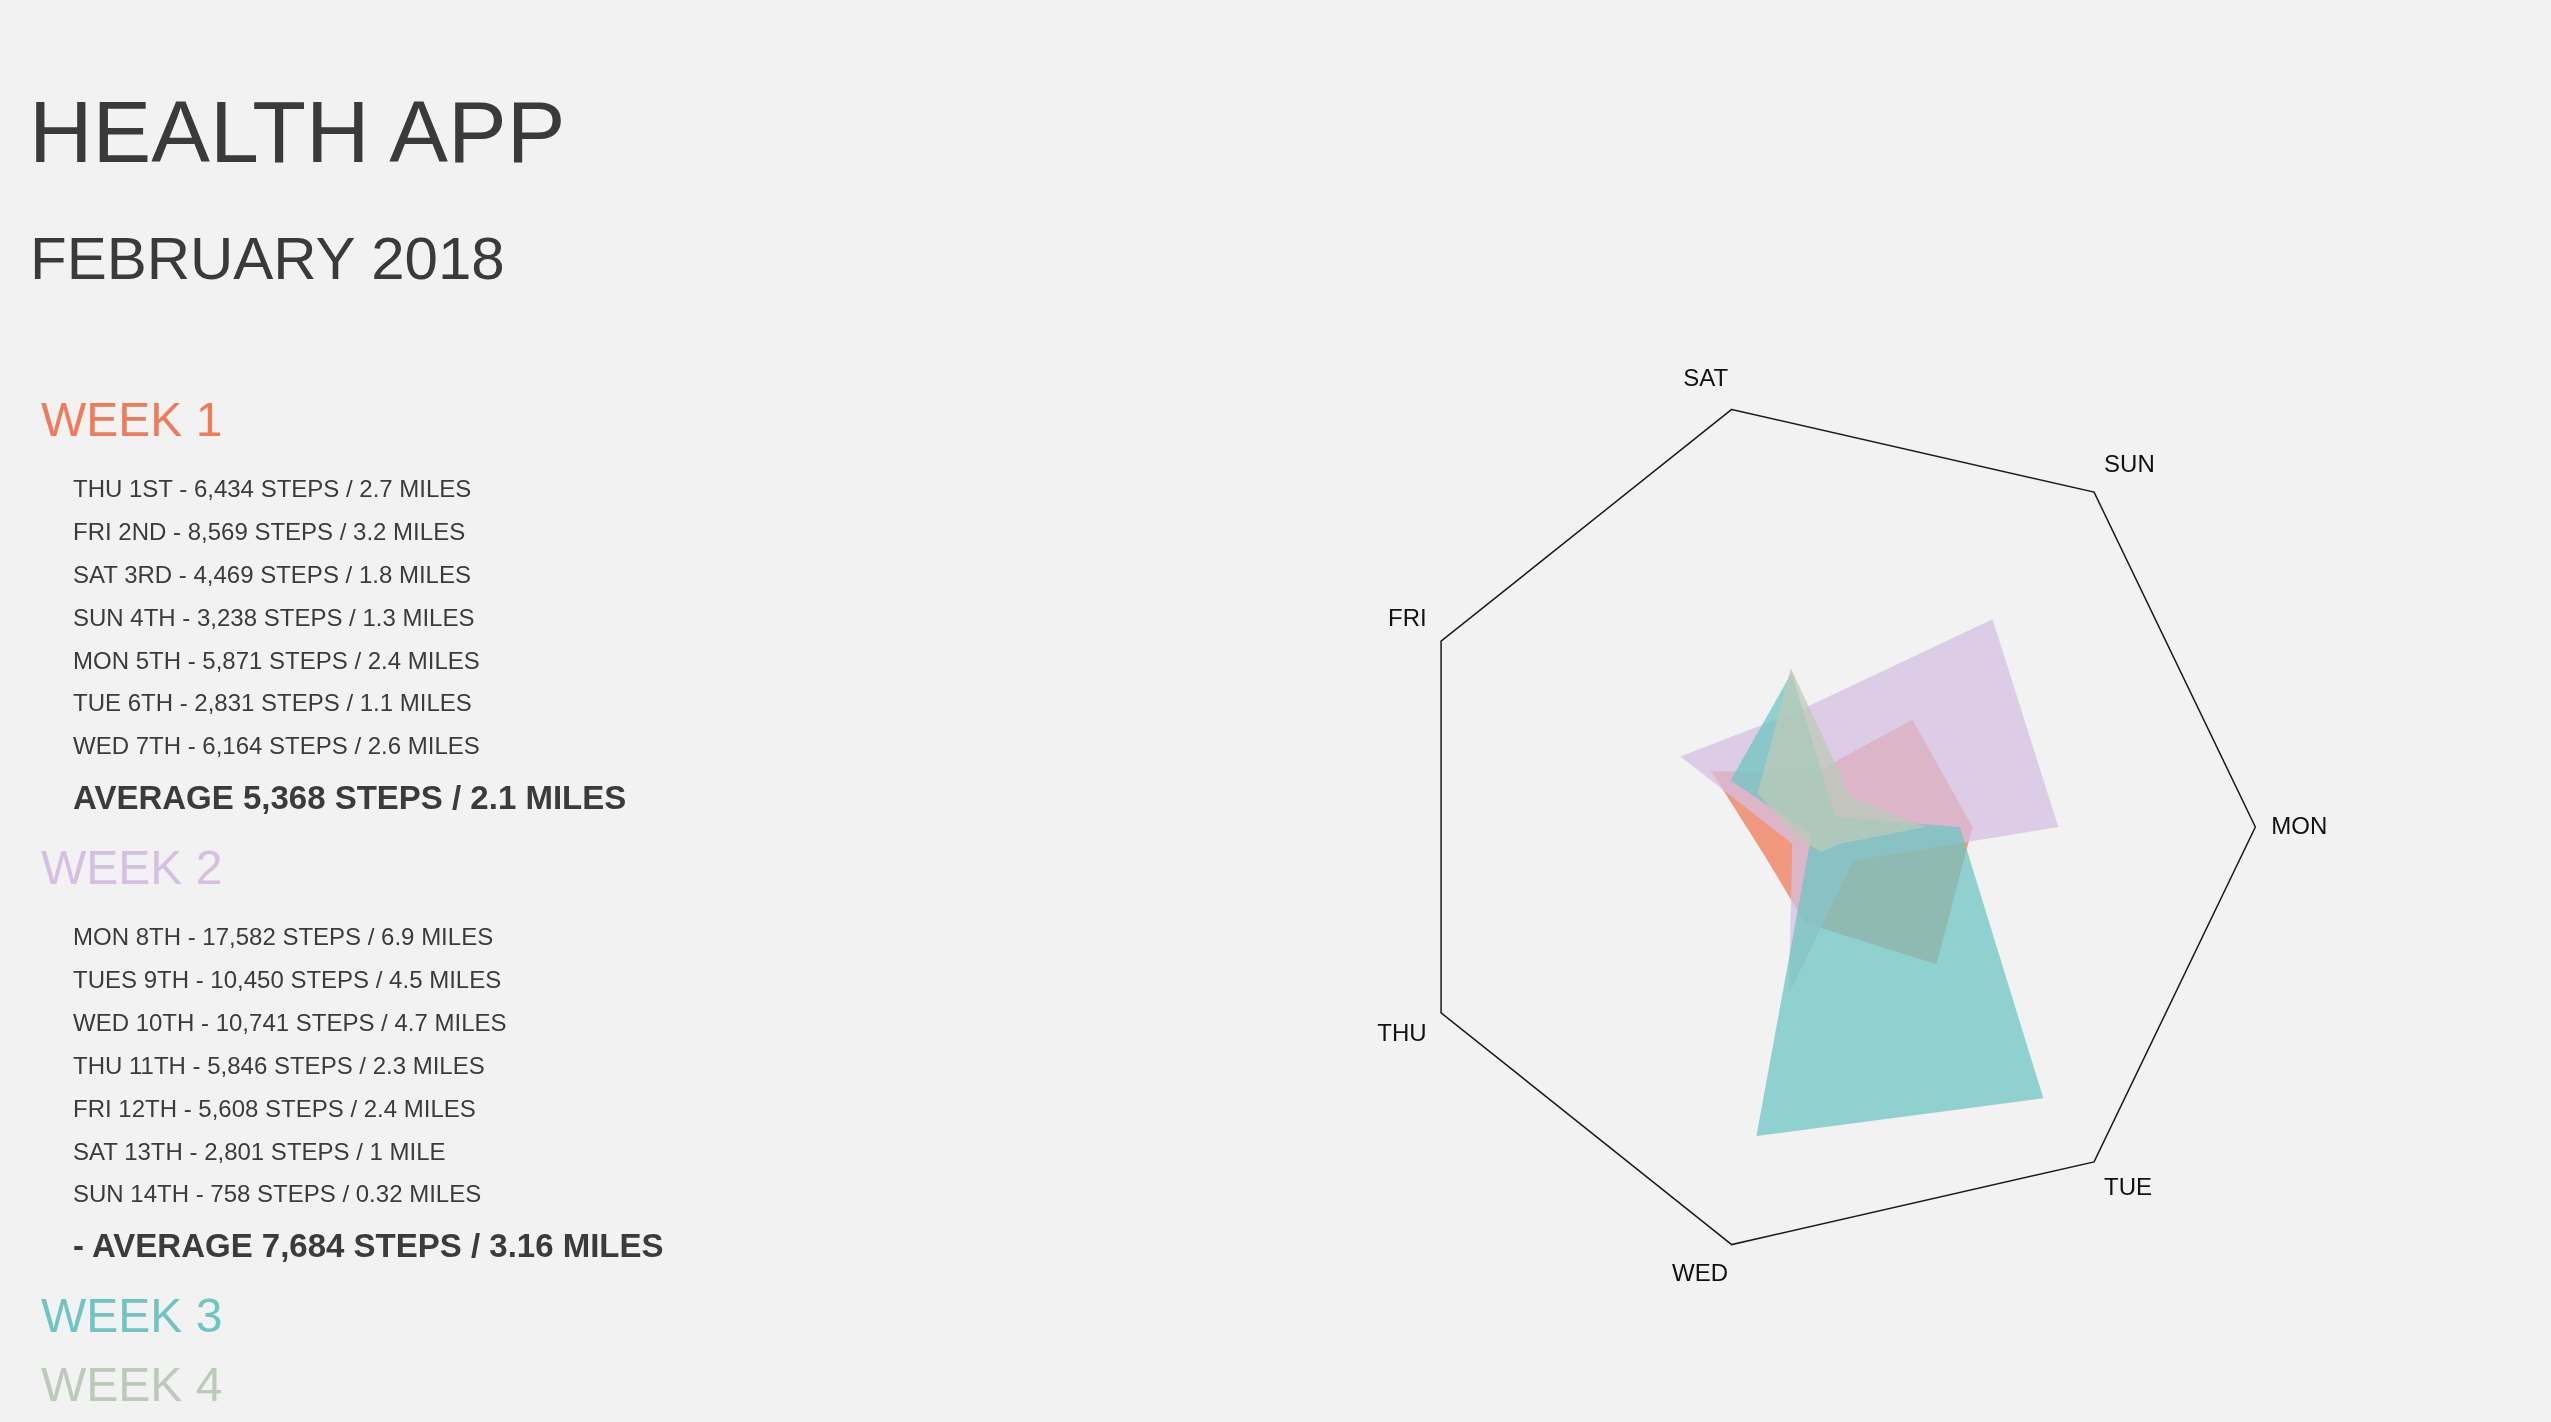 The image size is (2551, 1422). What do you see at coordinates (368, 1245) in the screenshot?
I see `text: - AVERAGE 7,684 STEPS / 3.16 MILES` at bounding box center [368, 1245].